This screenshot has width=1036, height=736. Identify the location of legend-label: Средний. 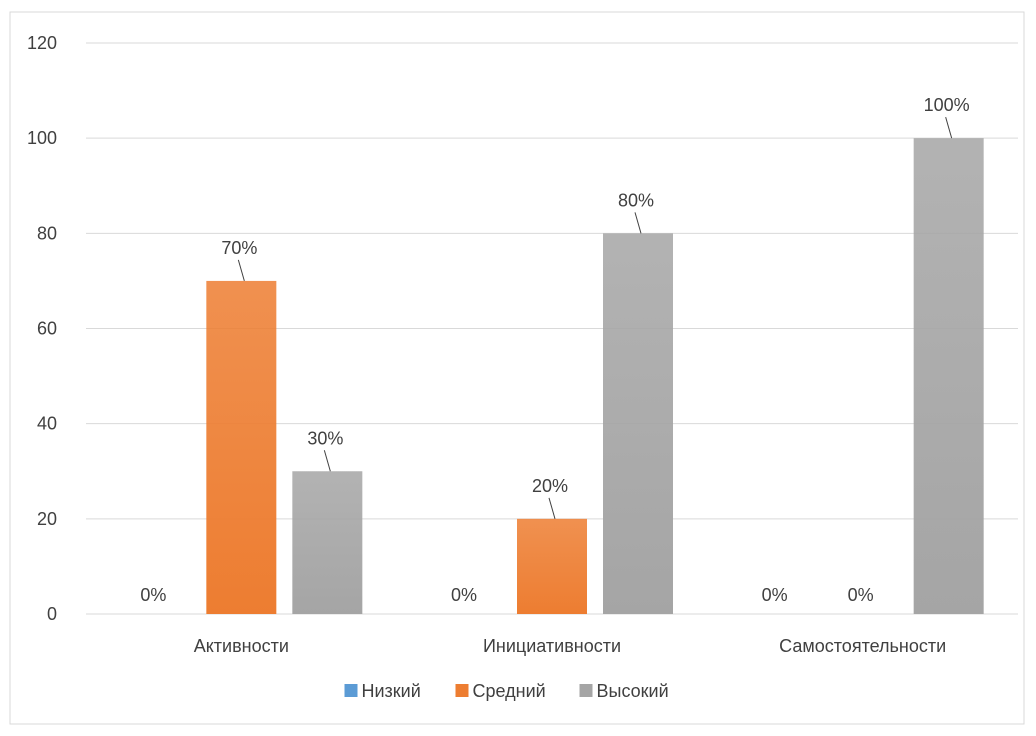
(509, 691).